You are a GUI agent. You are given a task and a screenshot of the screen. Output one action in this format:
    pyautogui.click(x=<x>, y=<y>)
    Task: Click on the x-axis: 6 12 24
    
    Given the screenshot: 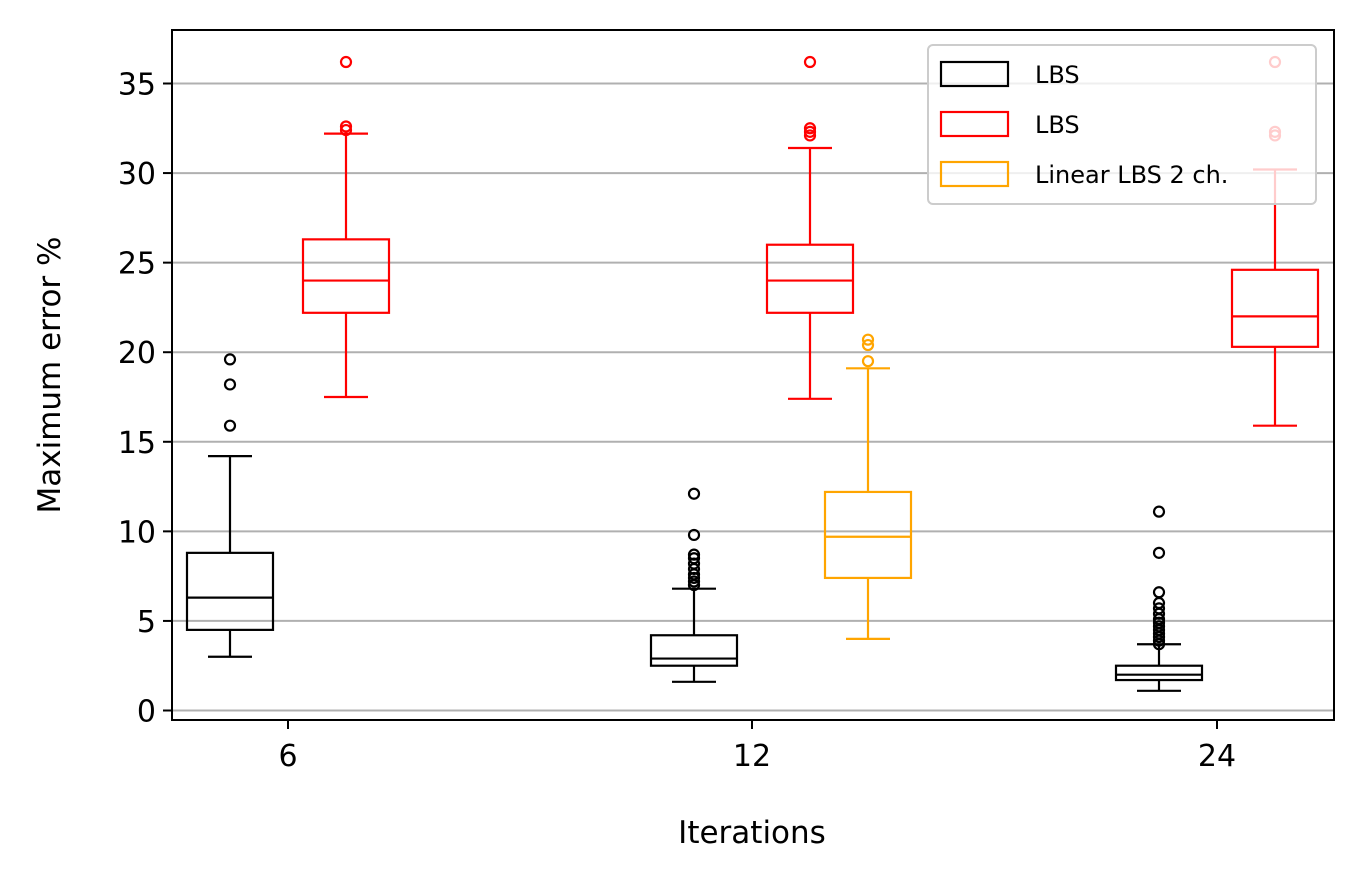 What is the action you would take?
    pyautogui.click(x=757, y=747)
    